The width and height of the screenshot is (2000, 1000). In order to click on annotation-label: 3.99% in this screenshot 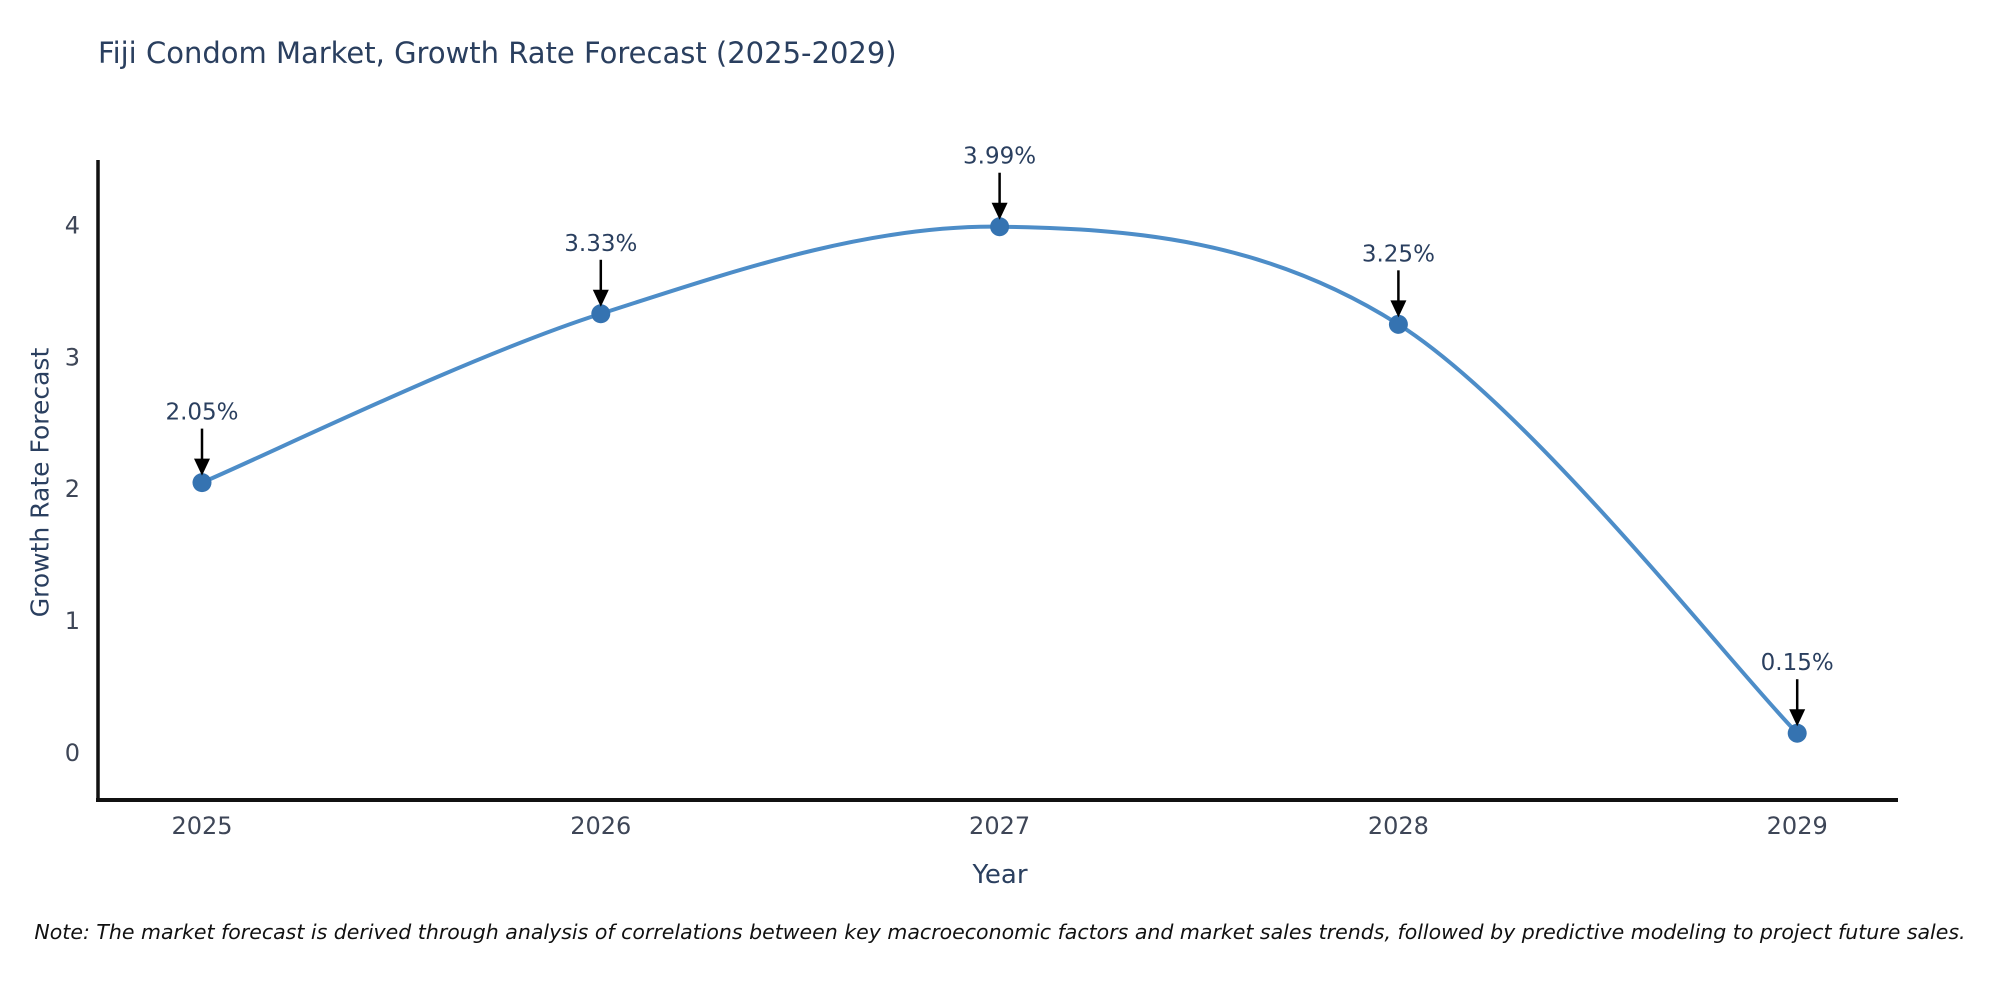, I will do `click(999, 157)`.